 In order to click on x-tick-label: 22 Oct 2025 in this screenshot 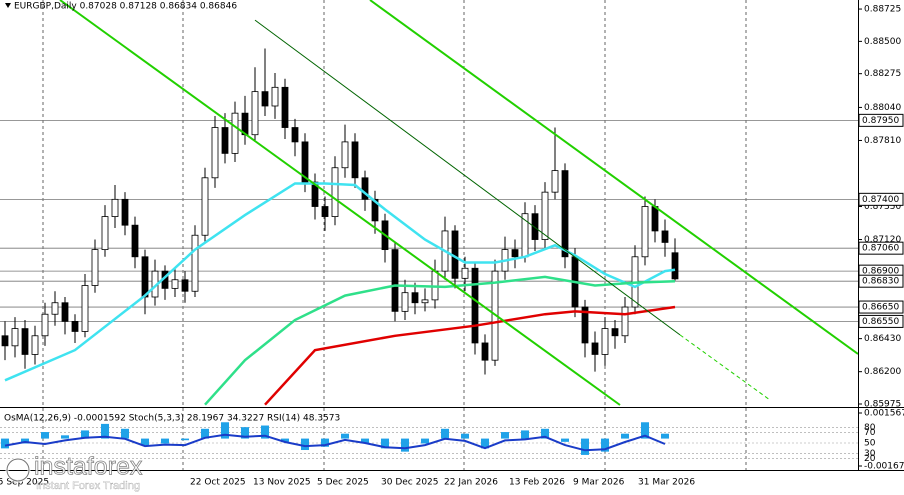, I will do `click(218, 483)`.